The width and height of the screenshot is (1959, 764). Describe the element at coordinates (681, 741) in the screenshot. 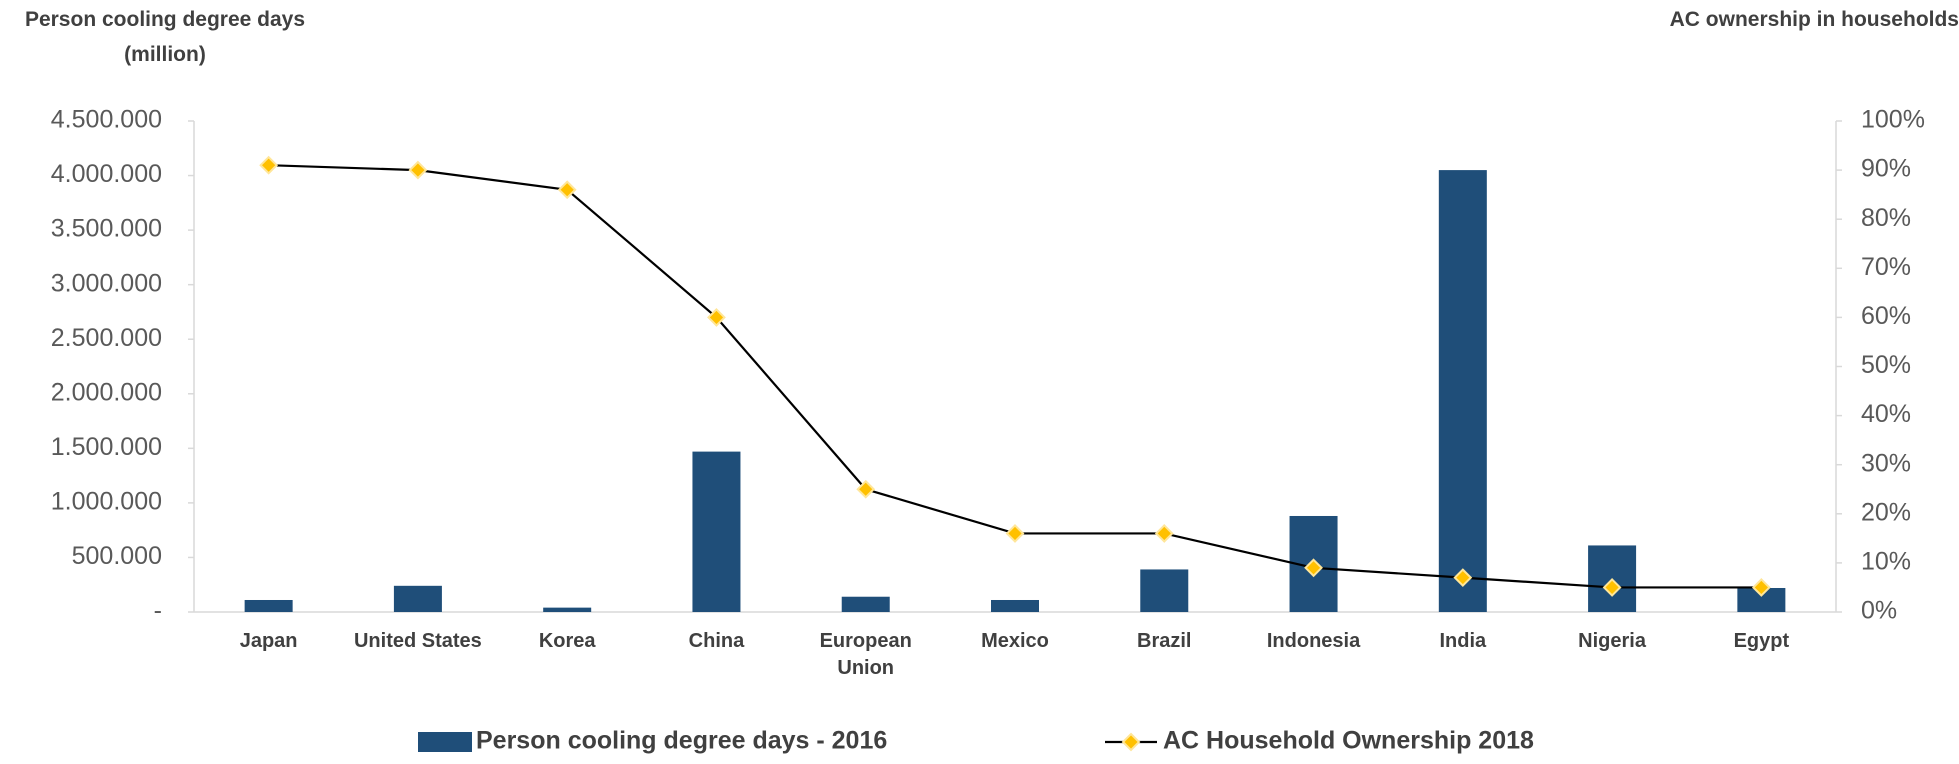

I see `legend-label: Person cooling degree days - 2016` at that location.